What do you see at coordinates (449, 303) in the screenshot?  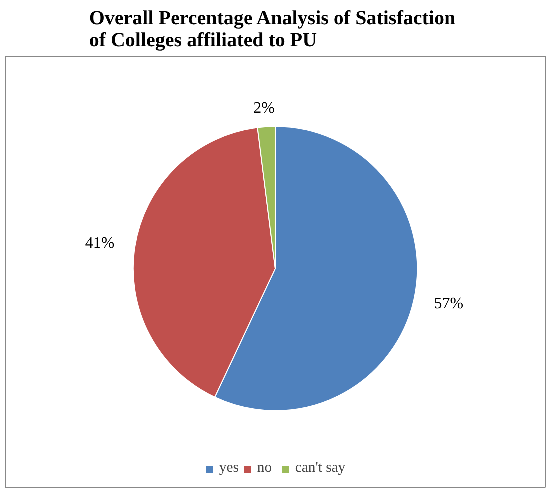 I see `data-label: 57%` at bounding box center [449, 303].